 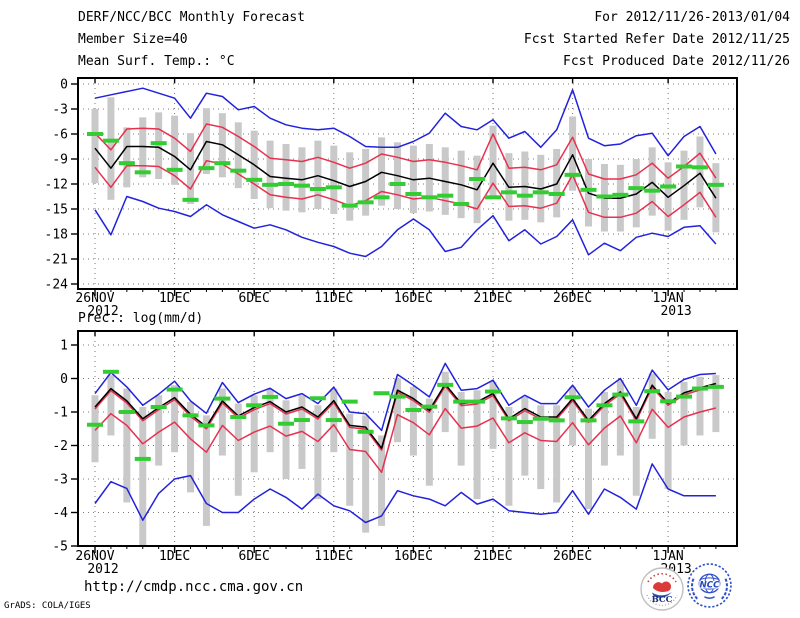 I want to click on source-url: http://cmdp.ncc.cma.gov.cn, so click(x=194, y=587).